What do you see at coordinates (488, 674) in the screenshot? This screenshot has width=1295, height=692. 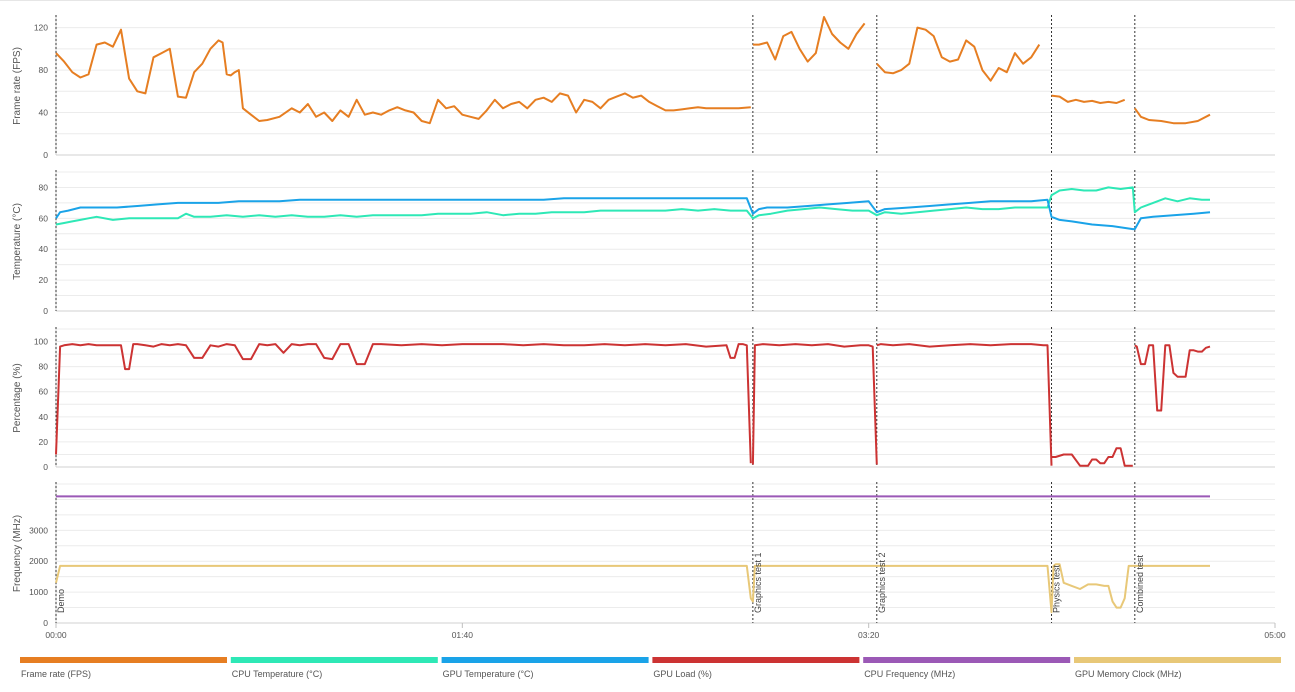 I see `legend-label: GPU Temperature (°C)` at bounding box center [488, 674].